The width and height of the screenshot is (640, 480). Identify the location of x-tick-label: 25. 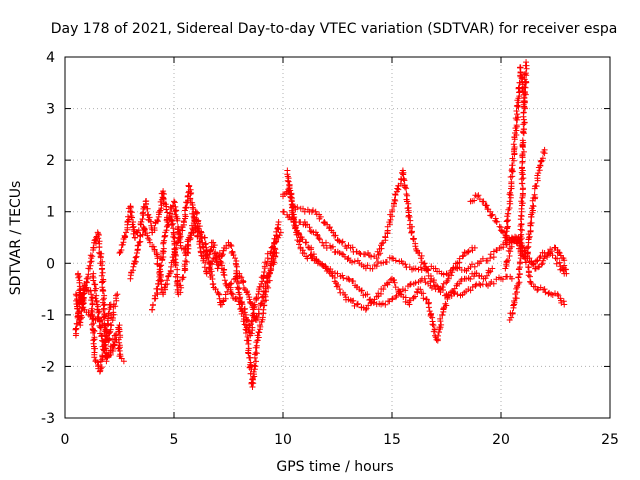
(610, 440).